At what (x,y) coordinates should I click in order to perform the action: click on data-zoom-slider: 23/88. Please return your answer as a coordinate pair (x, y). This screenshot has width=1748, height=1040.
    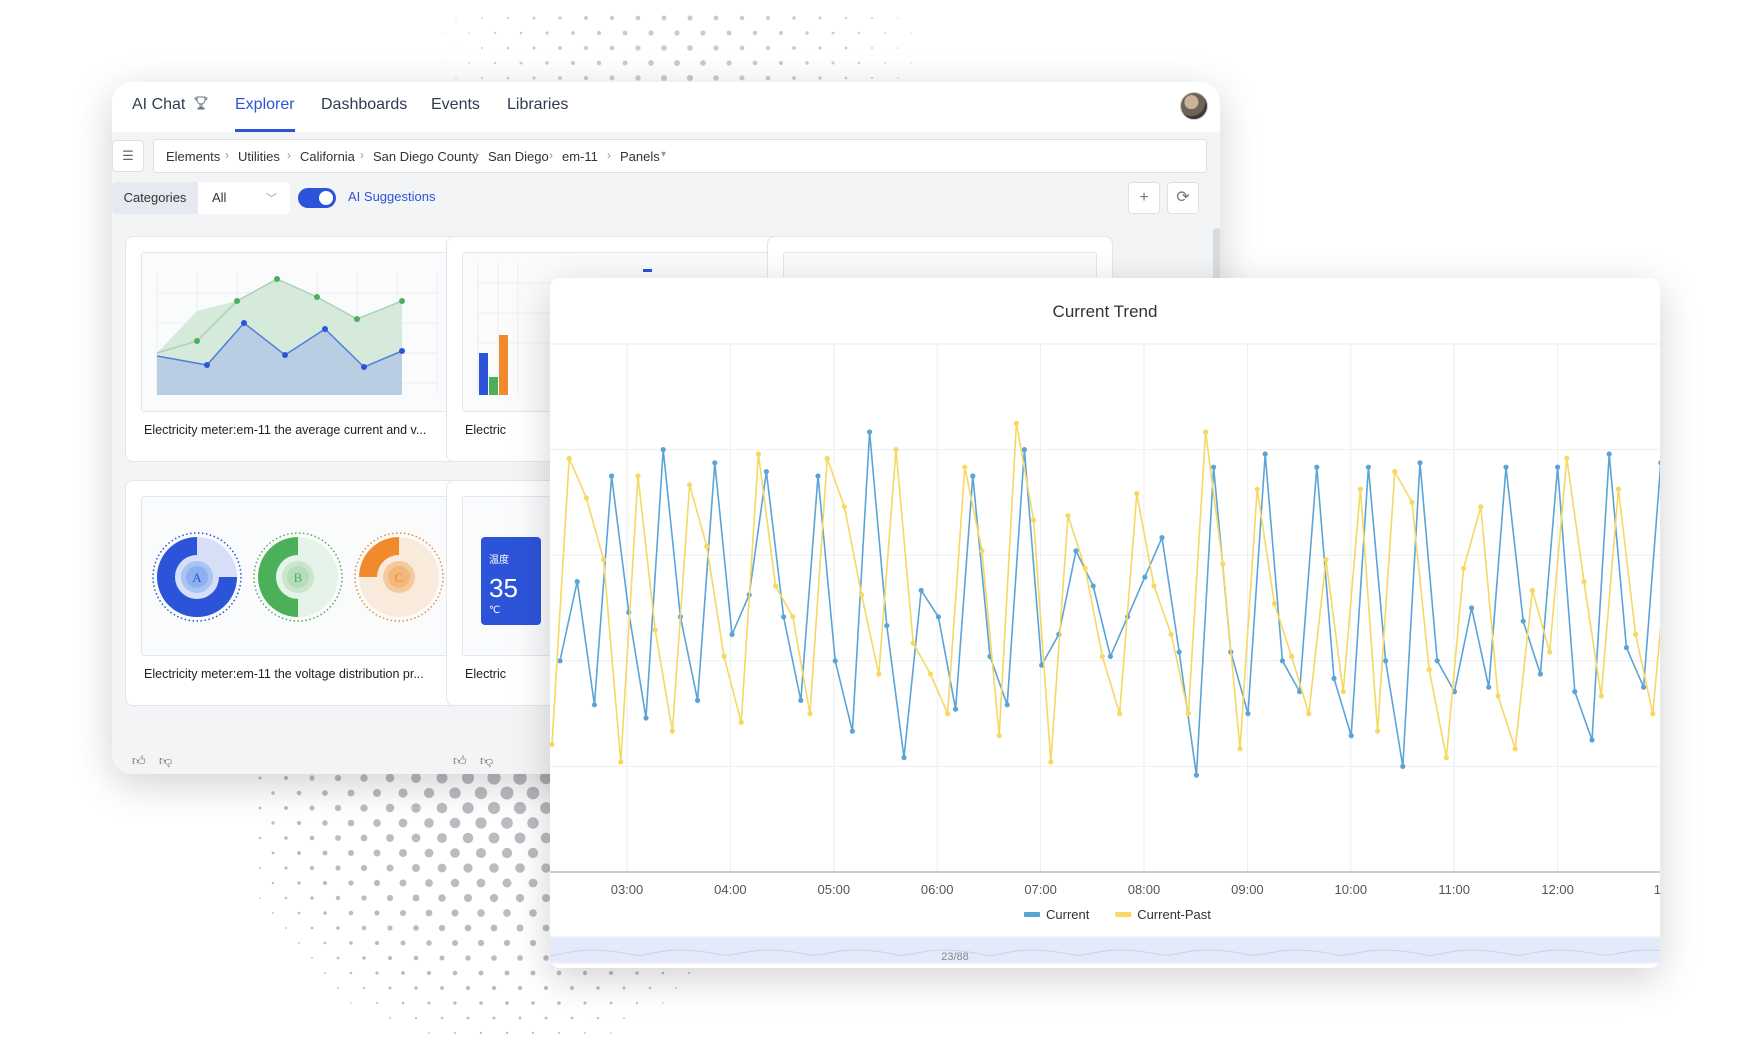
    Looking at the image, I should click on (1105, 950).